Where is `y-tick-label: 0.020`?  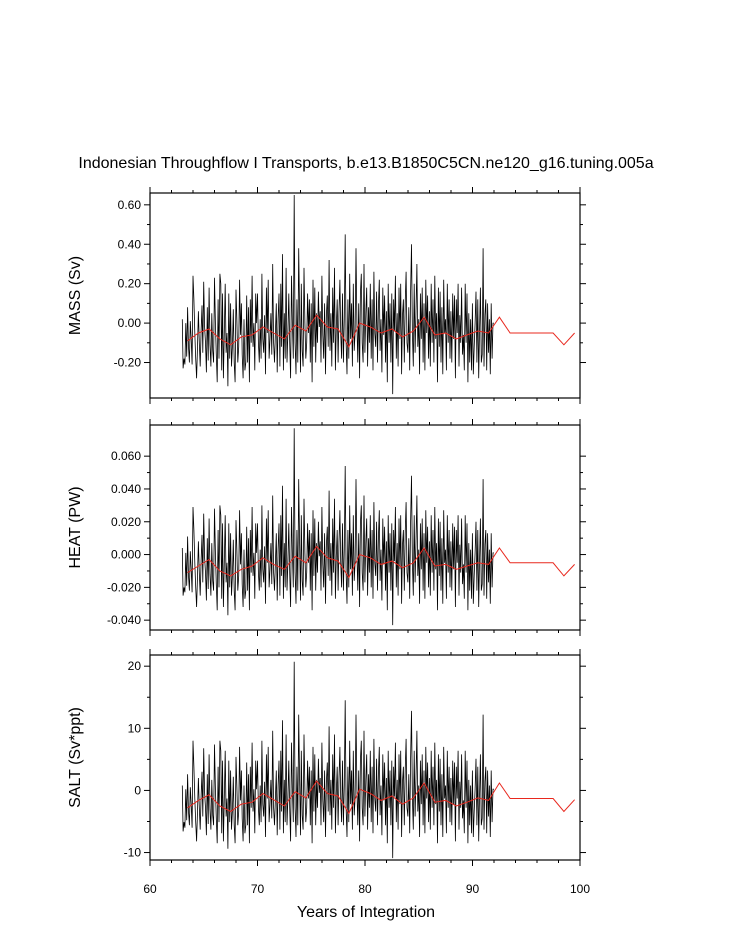 y-tick-label: 0.020 is located at coordinates (126, 522).